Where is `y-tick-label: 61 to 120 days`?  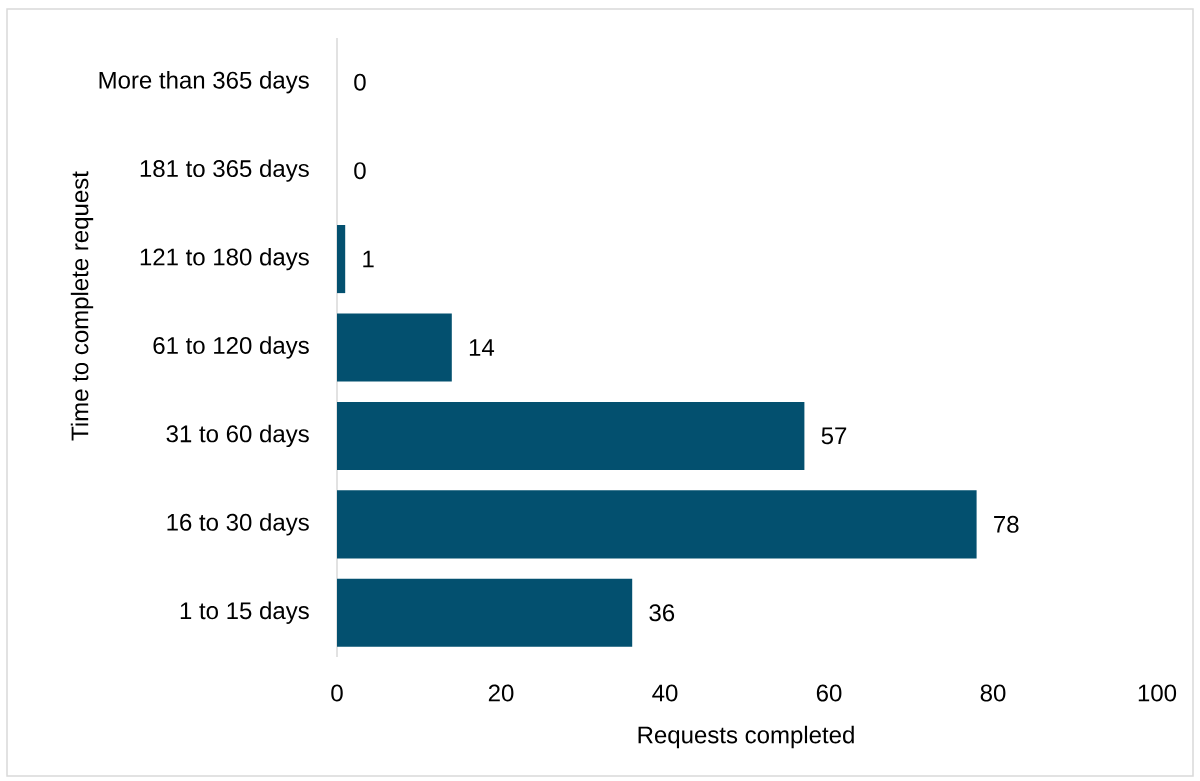 y-tick-label: 61 to 120 days is located at coordinates (231, 347).